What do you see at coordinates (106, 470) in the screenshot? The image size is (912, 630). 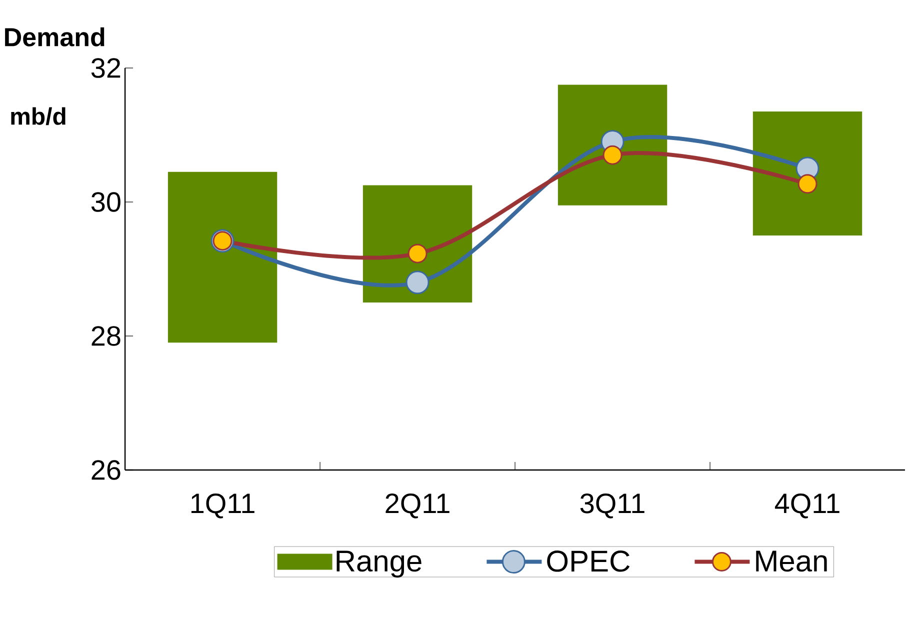 I see `y-tick-label: 26` at bounding box center [106, 470].